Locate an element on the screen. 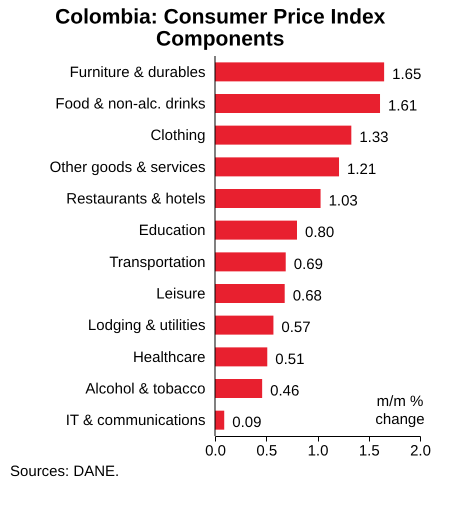 This screenshot has height=505, width=472. data-label: 0.46 is located at coordinates (285, 391).